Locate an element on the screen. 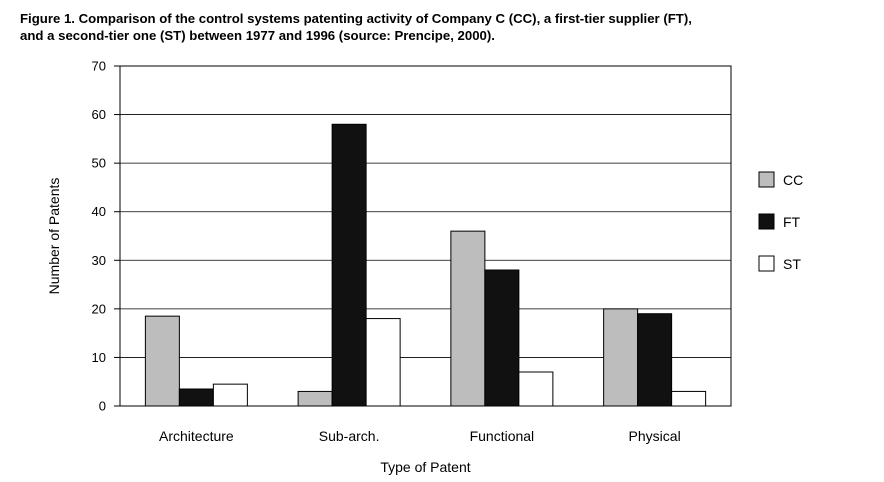  x-category-label-1: Sub-arch. is located at coordinates (349, 436).